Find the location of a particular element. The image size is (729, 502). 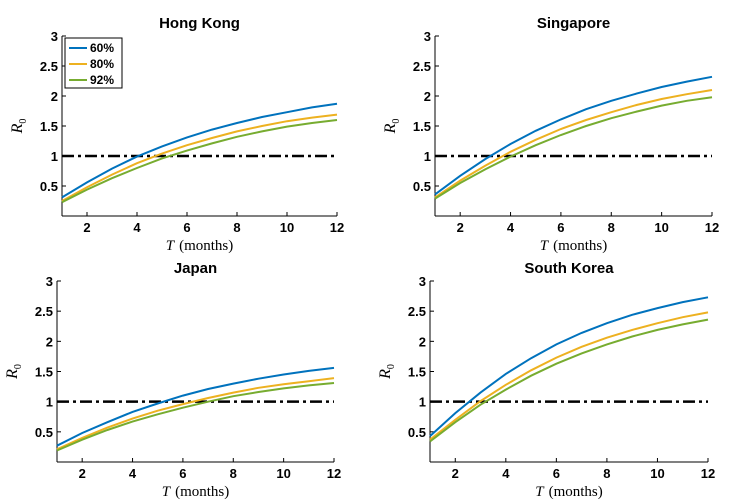

legend-label: 80% is located at coordinates (102, 64).